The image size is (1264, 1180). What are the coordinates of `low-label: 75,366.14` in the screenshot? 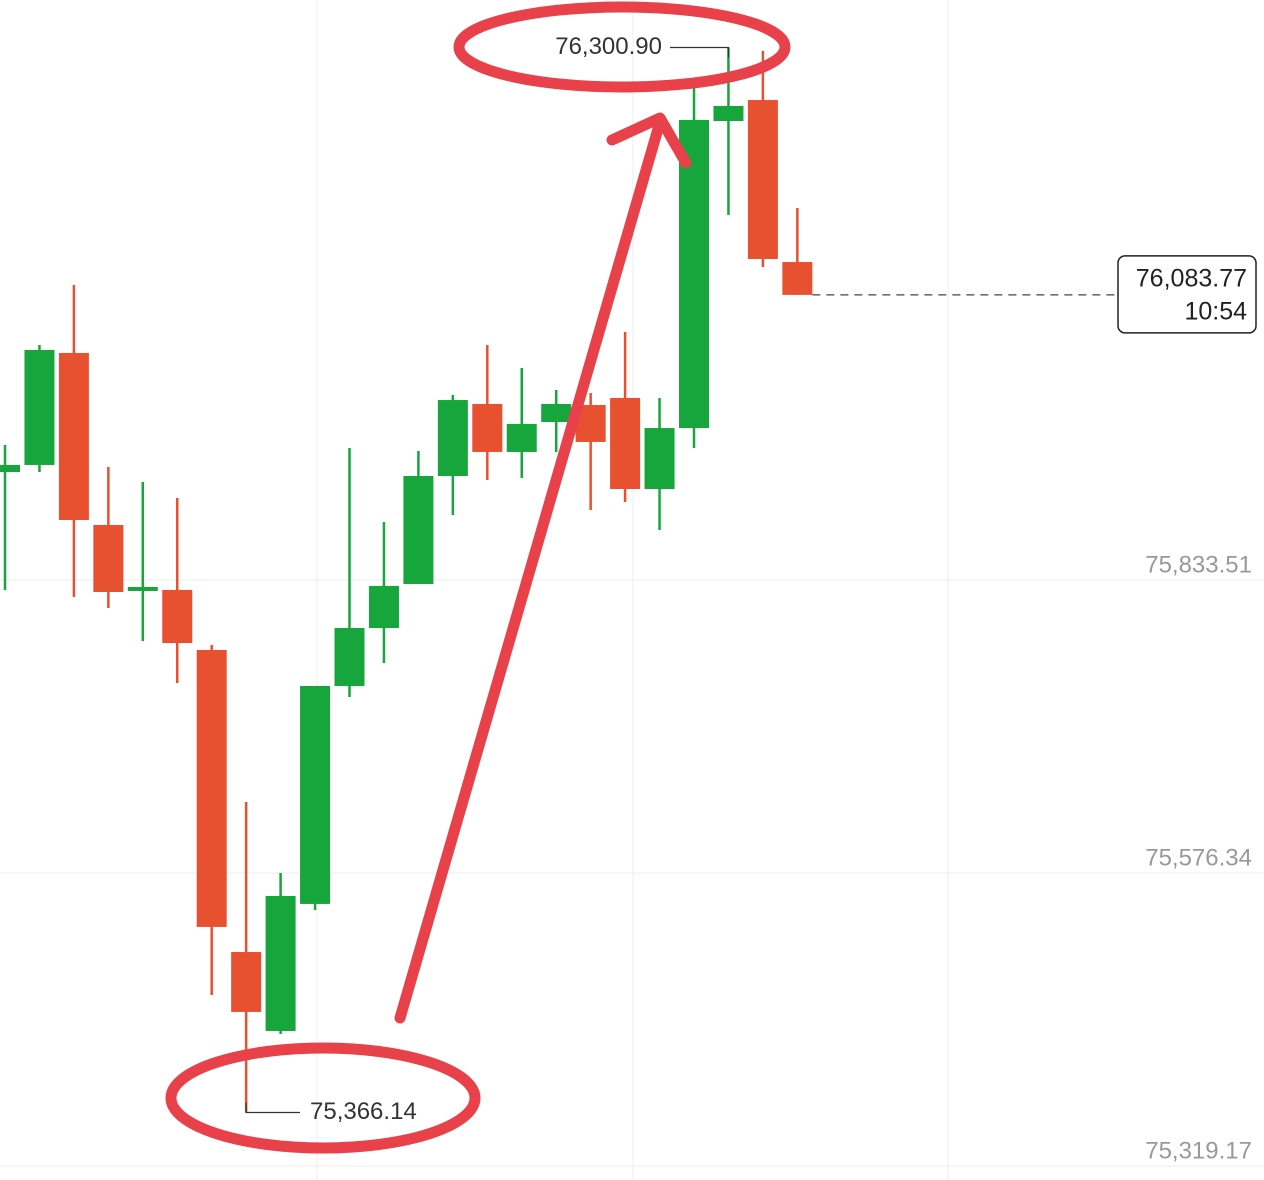 It's located at (363, 1111).